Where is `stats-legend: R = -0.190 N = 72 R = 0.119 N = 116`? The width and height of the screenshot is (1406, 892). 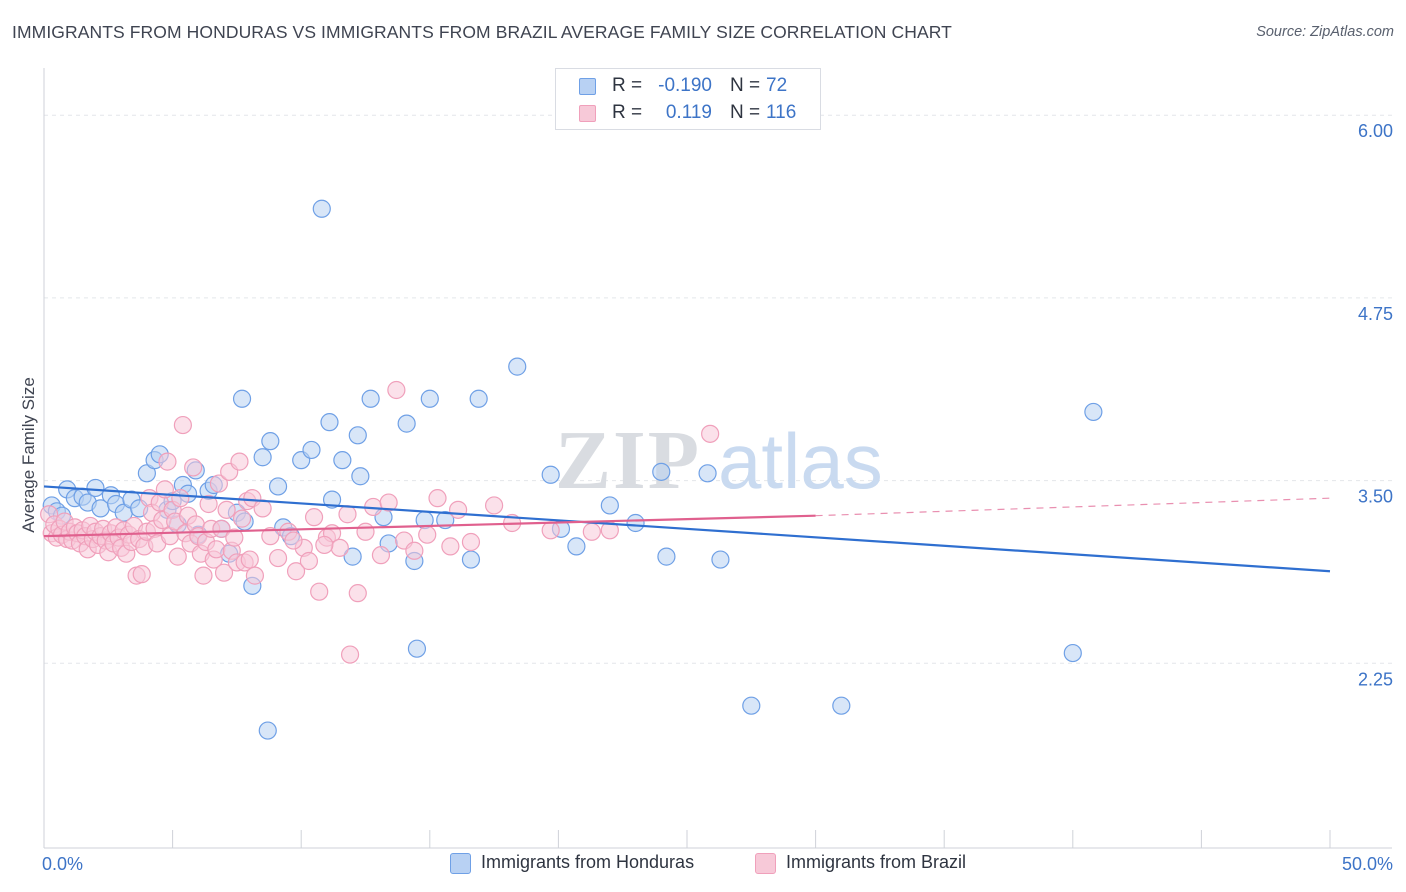
stats-legend: R = -0.190 N = 72 R = 0.119 N = 116 is located at coordinates (688, 99).